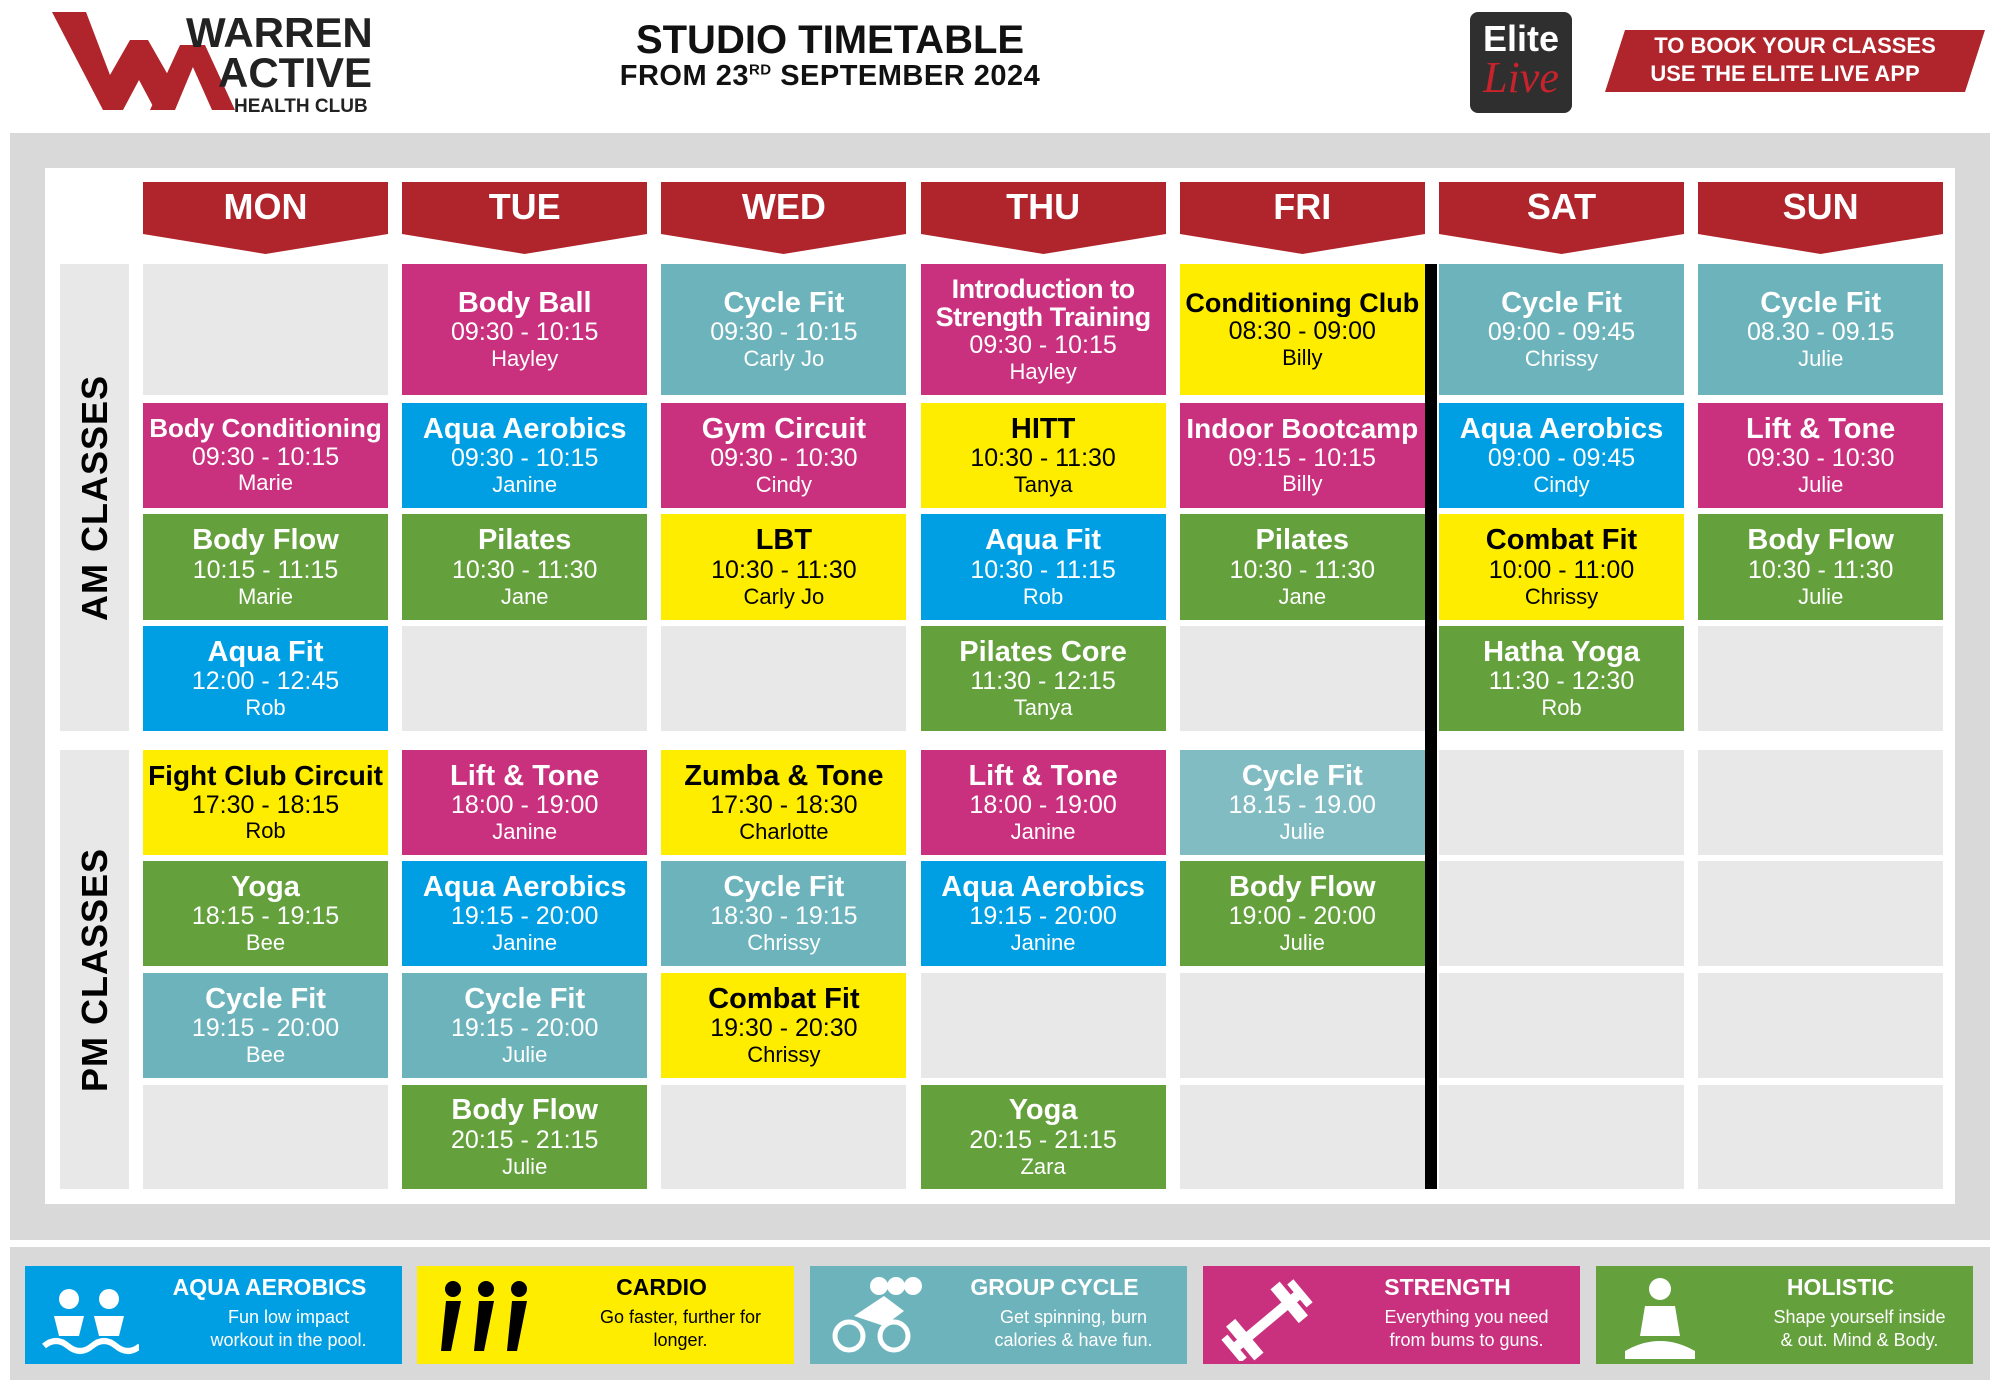 This screenshot has width=2000, height=1389. What do you see at coordinates (301, 106) in the screenshot?
I see `logo-text: HEALTH CLUB` at bounding box center [301, 106].